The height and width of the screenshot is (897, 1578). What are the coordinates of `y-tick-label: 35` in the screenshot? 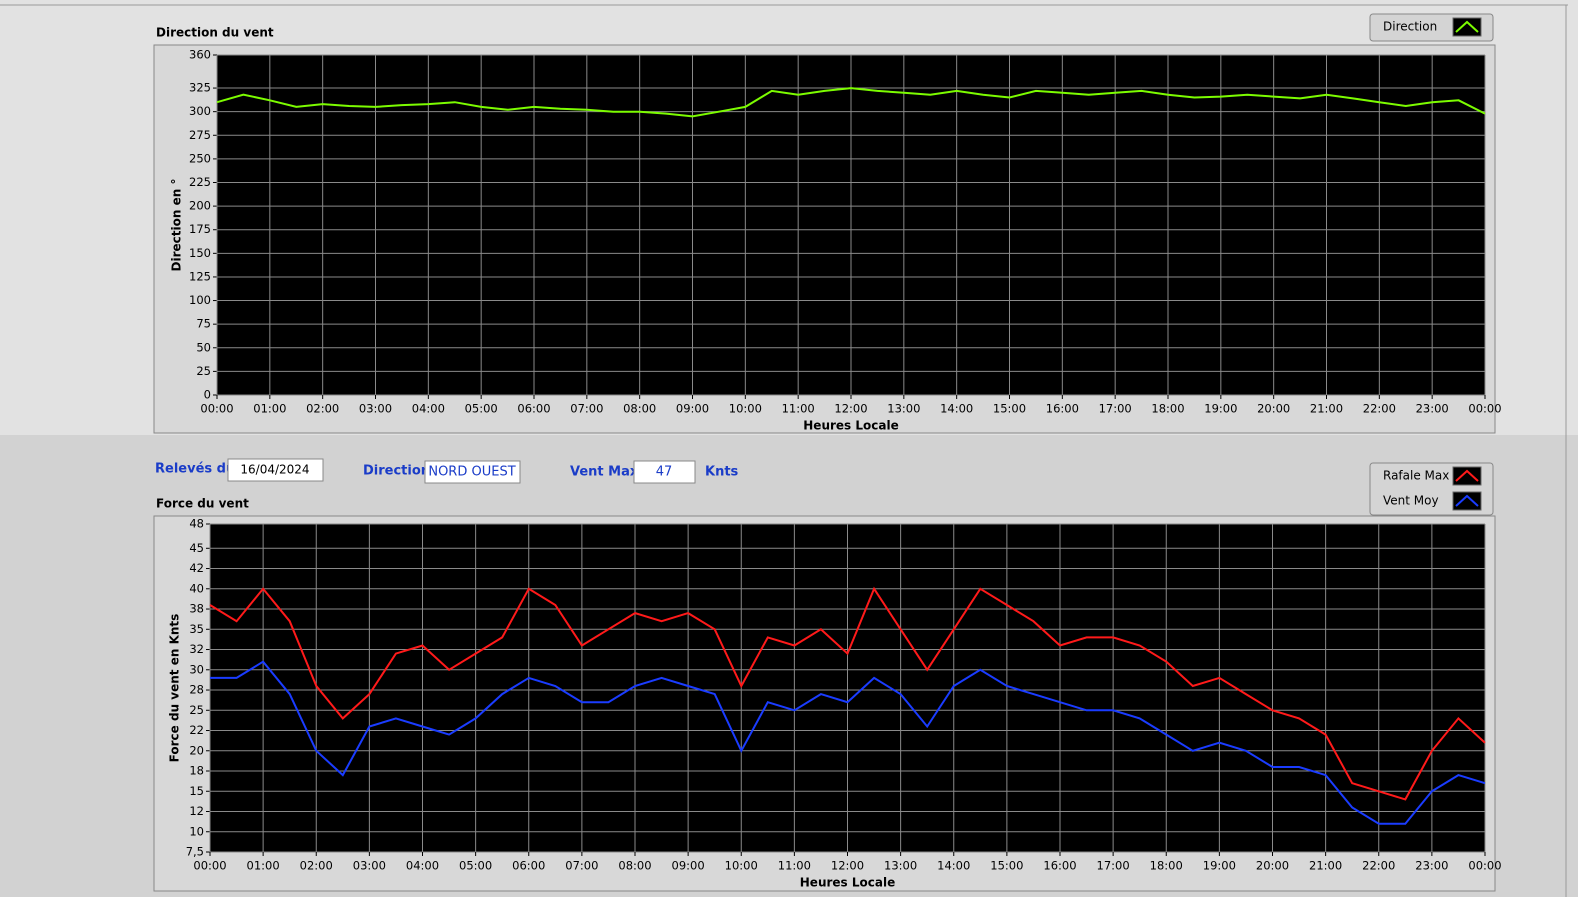 It's located at (196, 629).